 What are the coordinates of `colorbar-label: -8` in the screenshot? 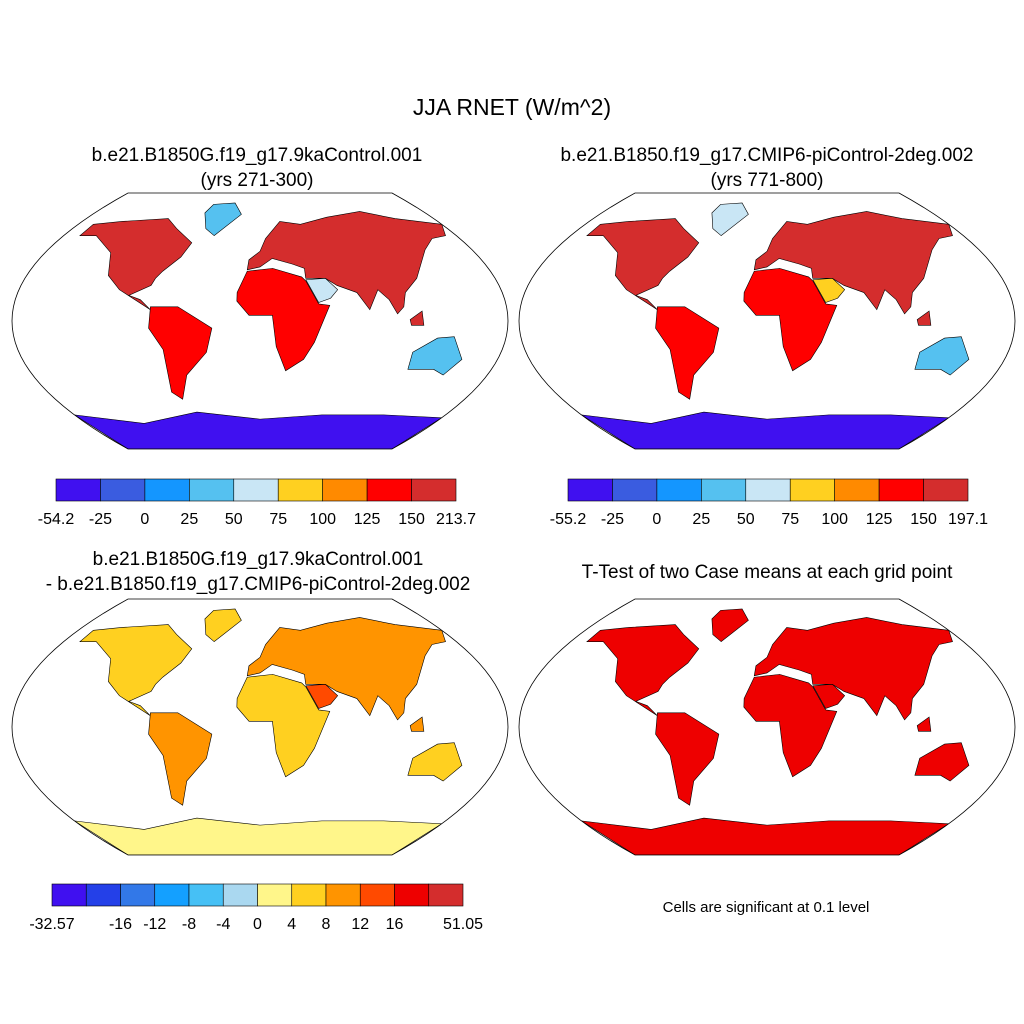 It's located at (189, 924).